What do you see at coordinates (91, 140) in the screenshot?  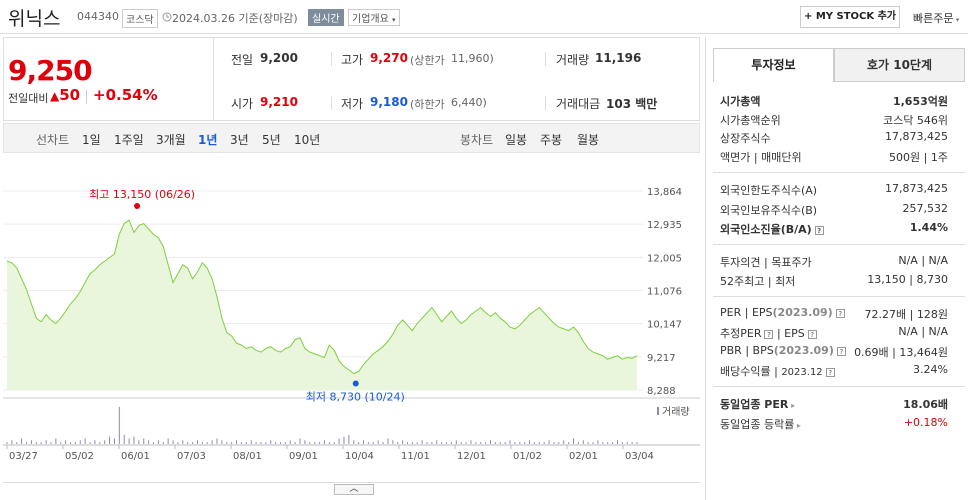 I see `period-1d-tab: 1일` at bounding box center [91, 140].